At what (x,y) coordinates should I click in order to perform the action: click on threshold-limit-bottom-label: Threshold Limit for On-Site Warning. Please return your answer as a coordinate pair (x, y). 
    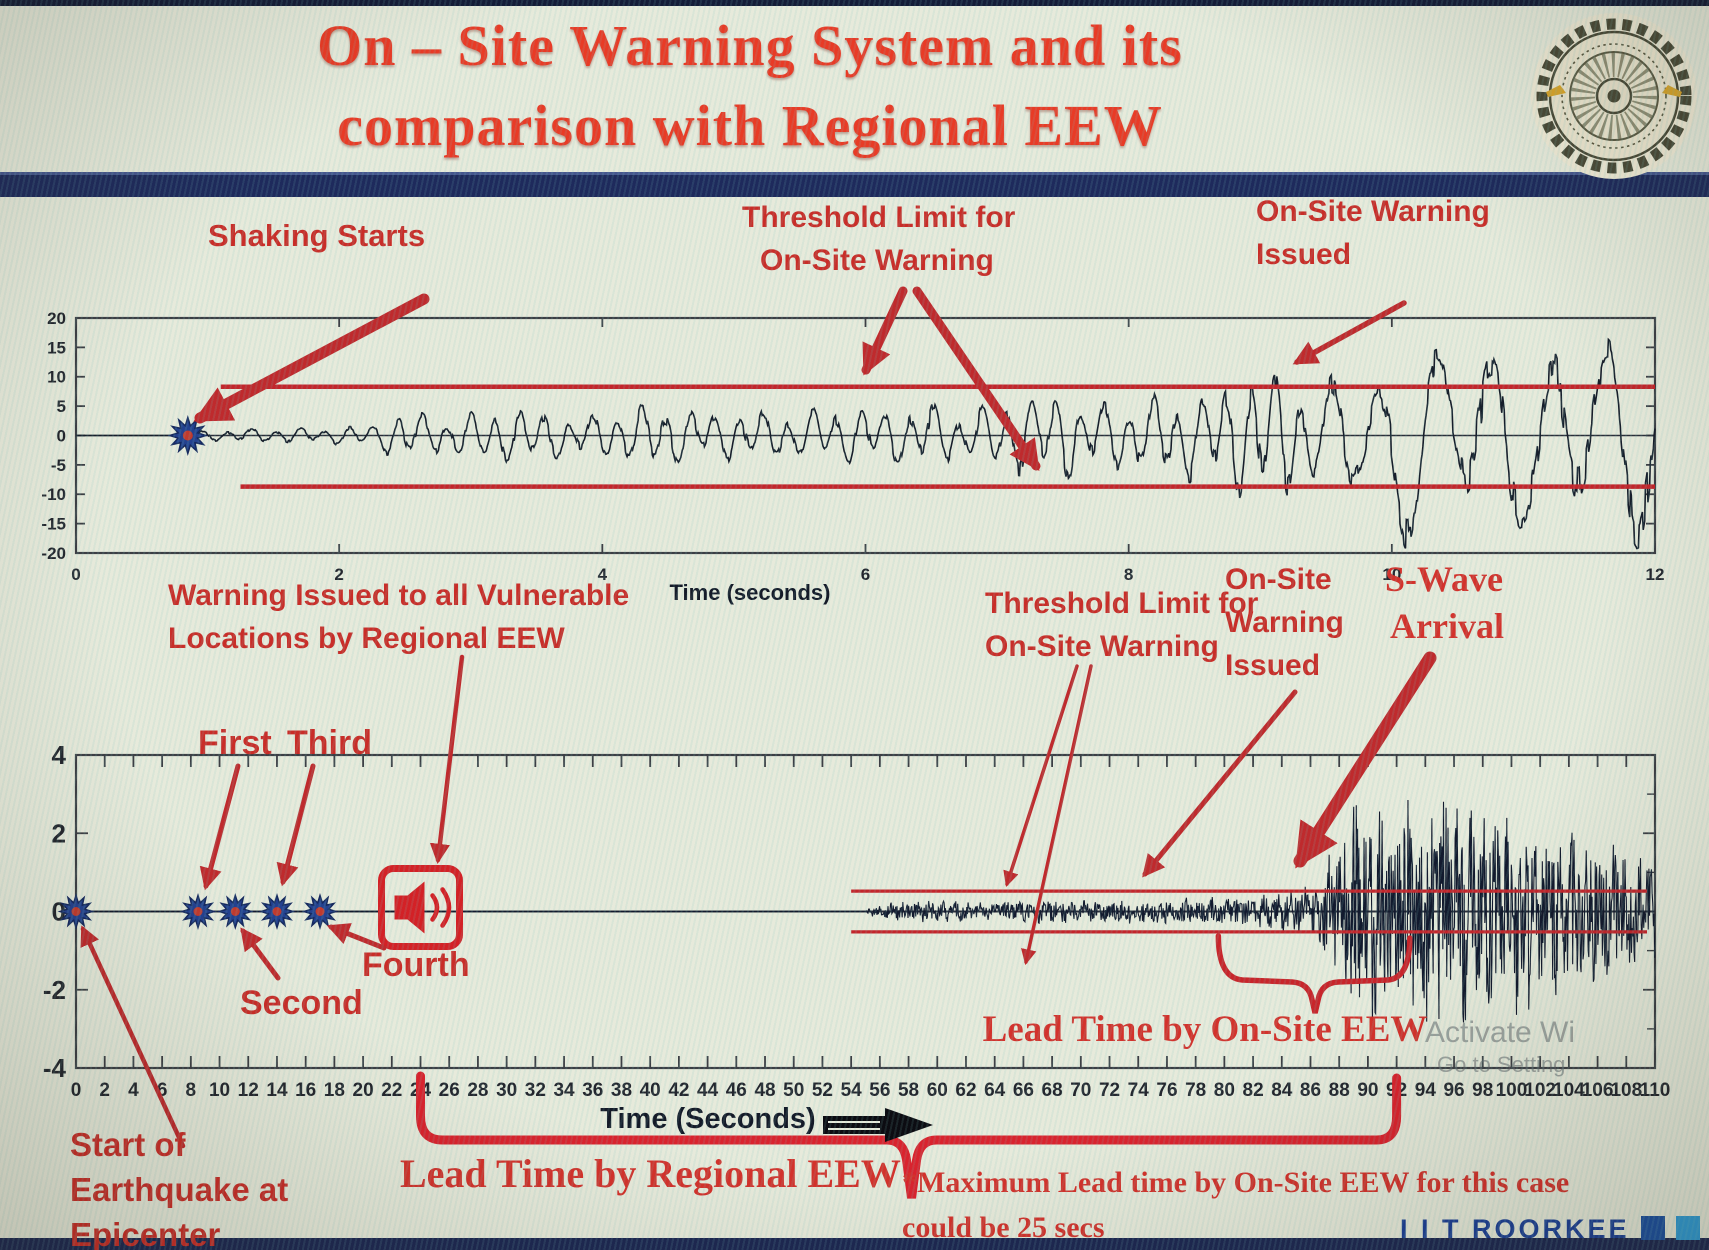
    Looking at the image, I should click on (1122, 625).